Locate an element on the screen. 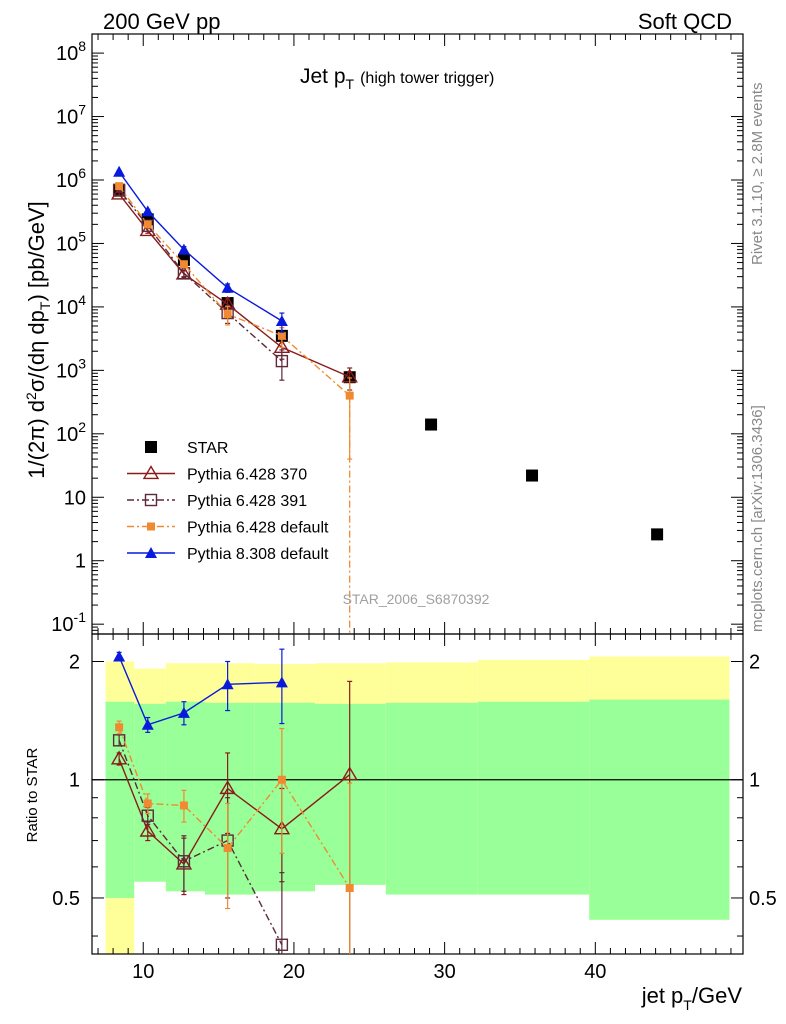 The image size is (786, 1024). x-tick-label: 40 is located at coordinates (595, 972).